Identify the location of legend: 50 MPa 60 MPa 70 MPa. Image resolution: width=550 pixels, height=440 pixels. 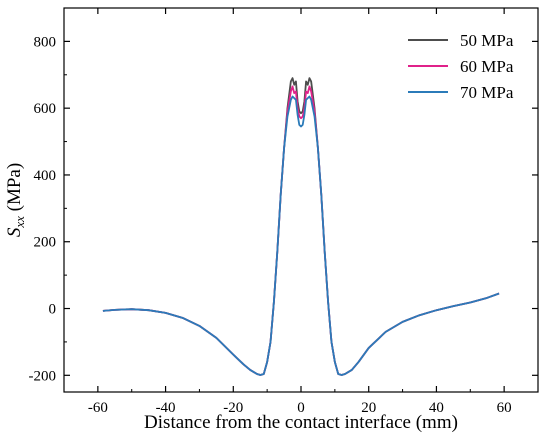
(461, 66).